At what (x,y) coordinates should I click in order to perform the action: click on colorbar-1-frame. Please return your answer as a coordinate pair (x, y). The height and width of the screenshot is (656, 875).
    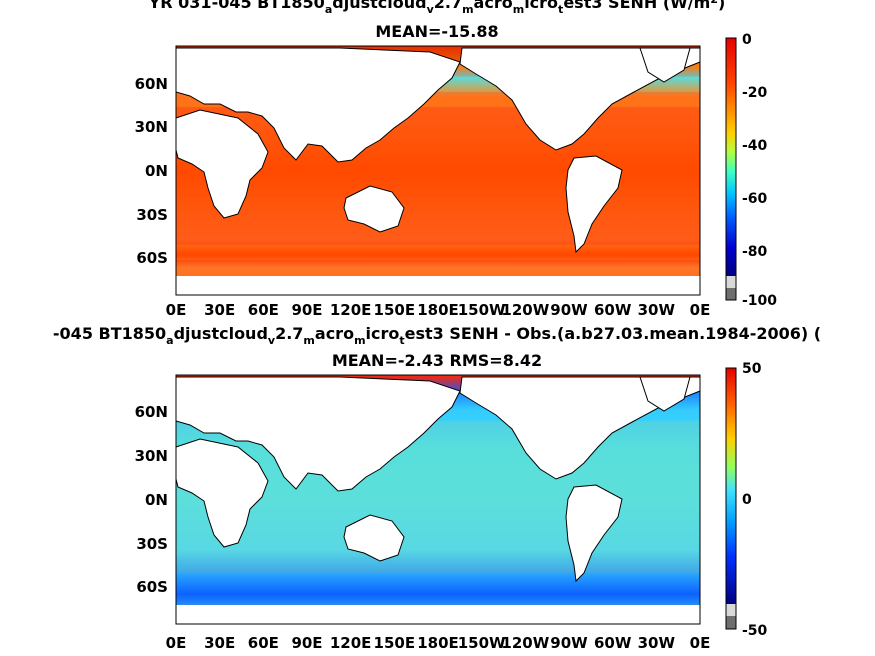
    Looking at the image, I should click on (731, 169).